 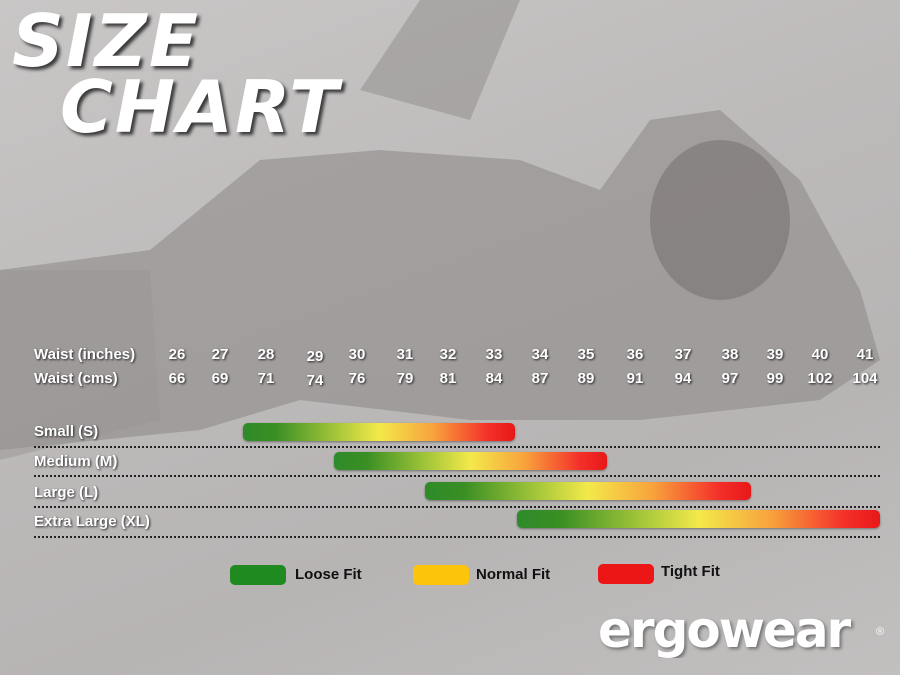 What do you see at coordinates (513, 574) in the screenshot?
I see `legend-normal-fit: Normal Fit` at bounding box center [513, 574].